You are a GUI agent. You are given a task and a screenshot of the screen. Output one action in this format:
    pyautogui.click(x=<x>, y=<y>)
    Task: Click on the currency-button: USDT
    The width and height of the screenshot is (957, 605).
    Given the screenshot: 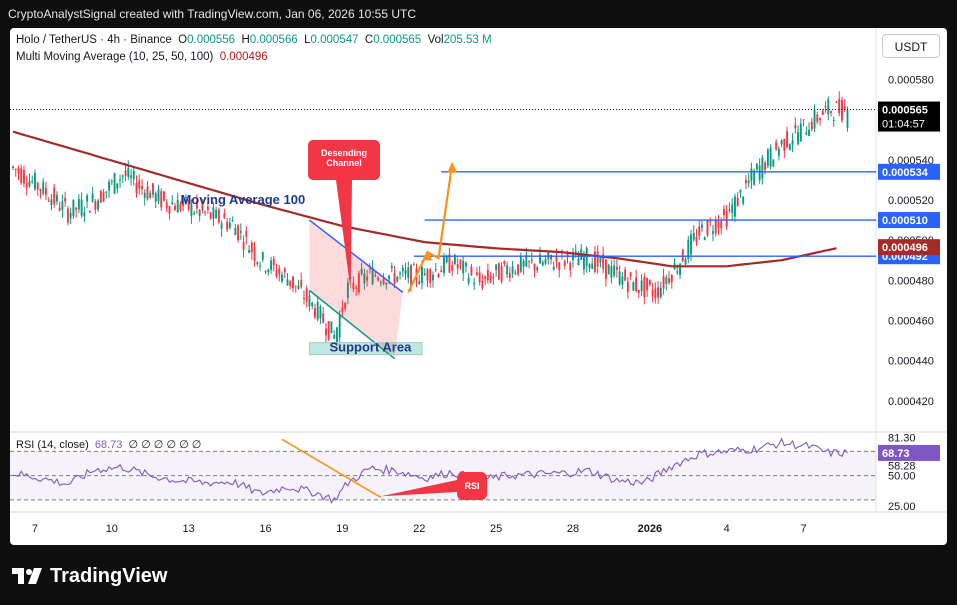 What is the action you would take?
    pyautogui.click(x=911, y=46)
    